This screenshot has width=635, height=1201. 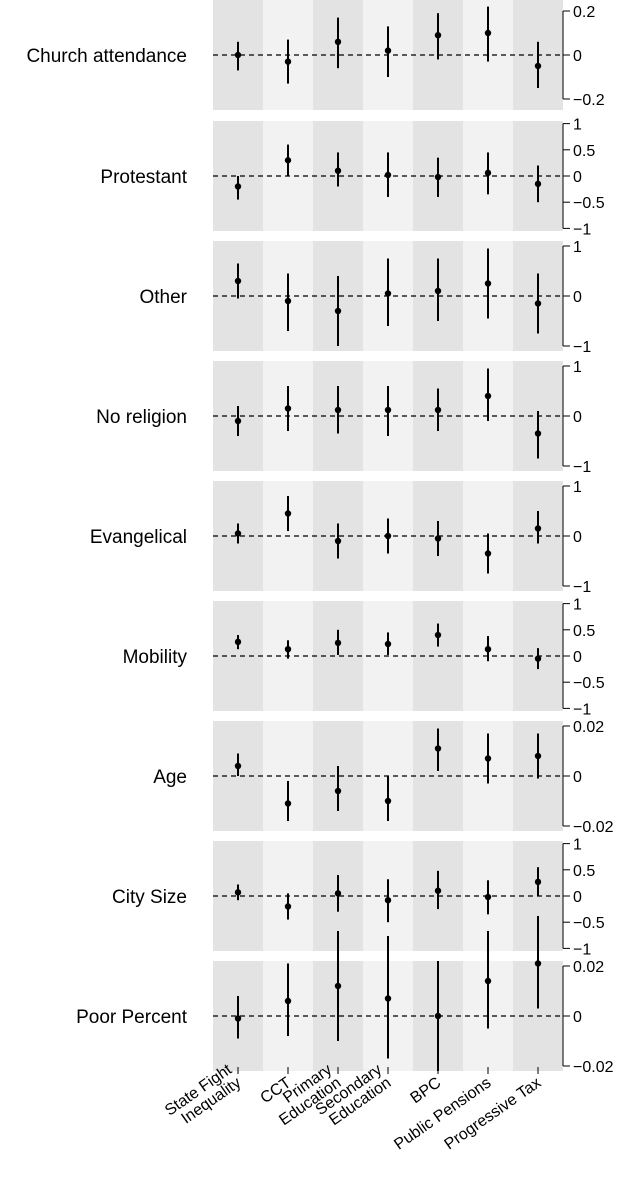 What do you see at coordinates (341, 537) in the screenshot?
I see `panel-evangelical: Evangelical −1 0 1` at bounding box center [341, 537].